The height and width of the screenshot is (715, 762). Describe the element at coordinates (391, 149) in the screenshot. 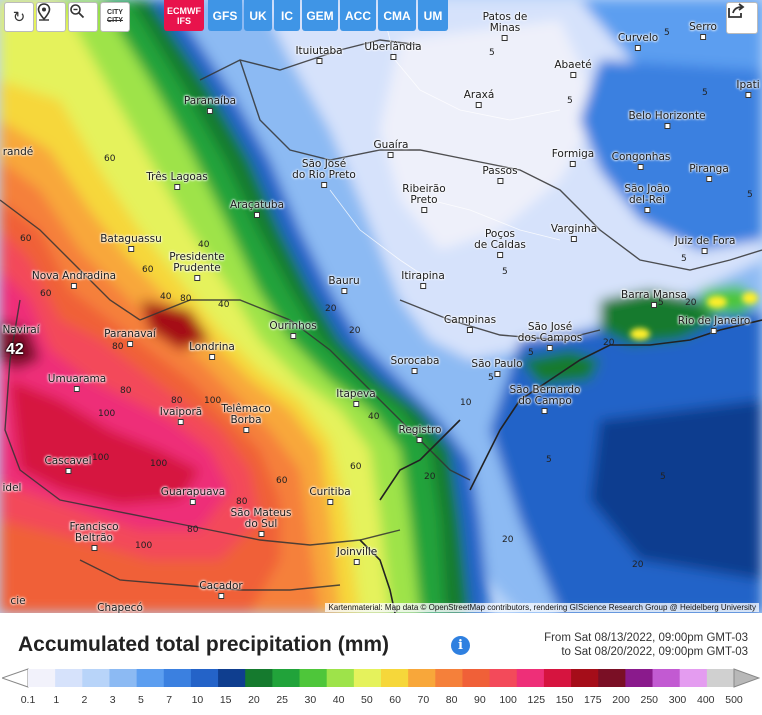

I see `city-label: Guaíra` at that location.